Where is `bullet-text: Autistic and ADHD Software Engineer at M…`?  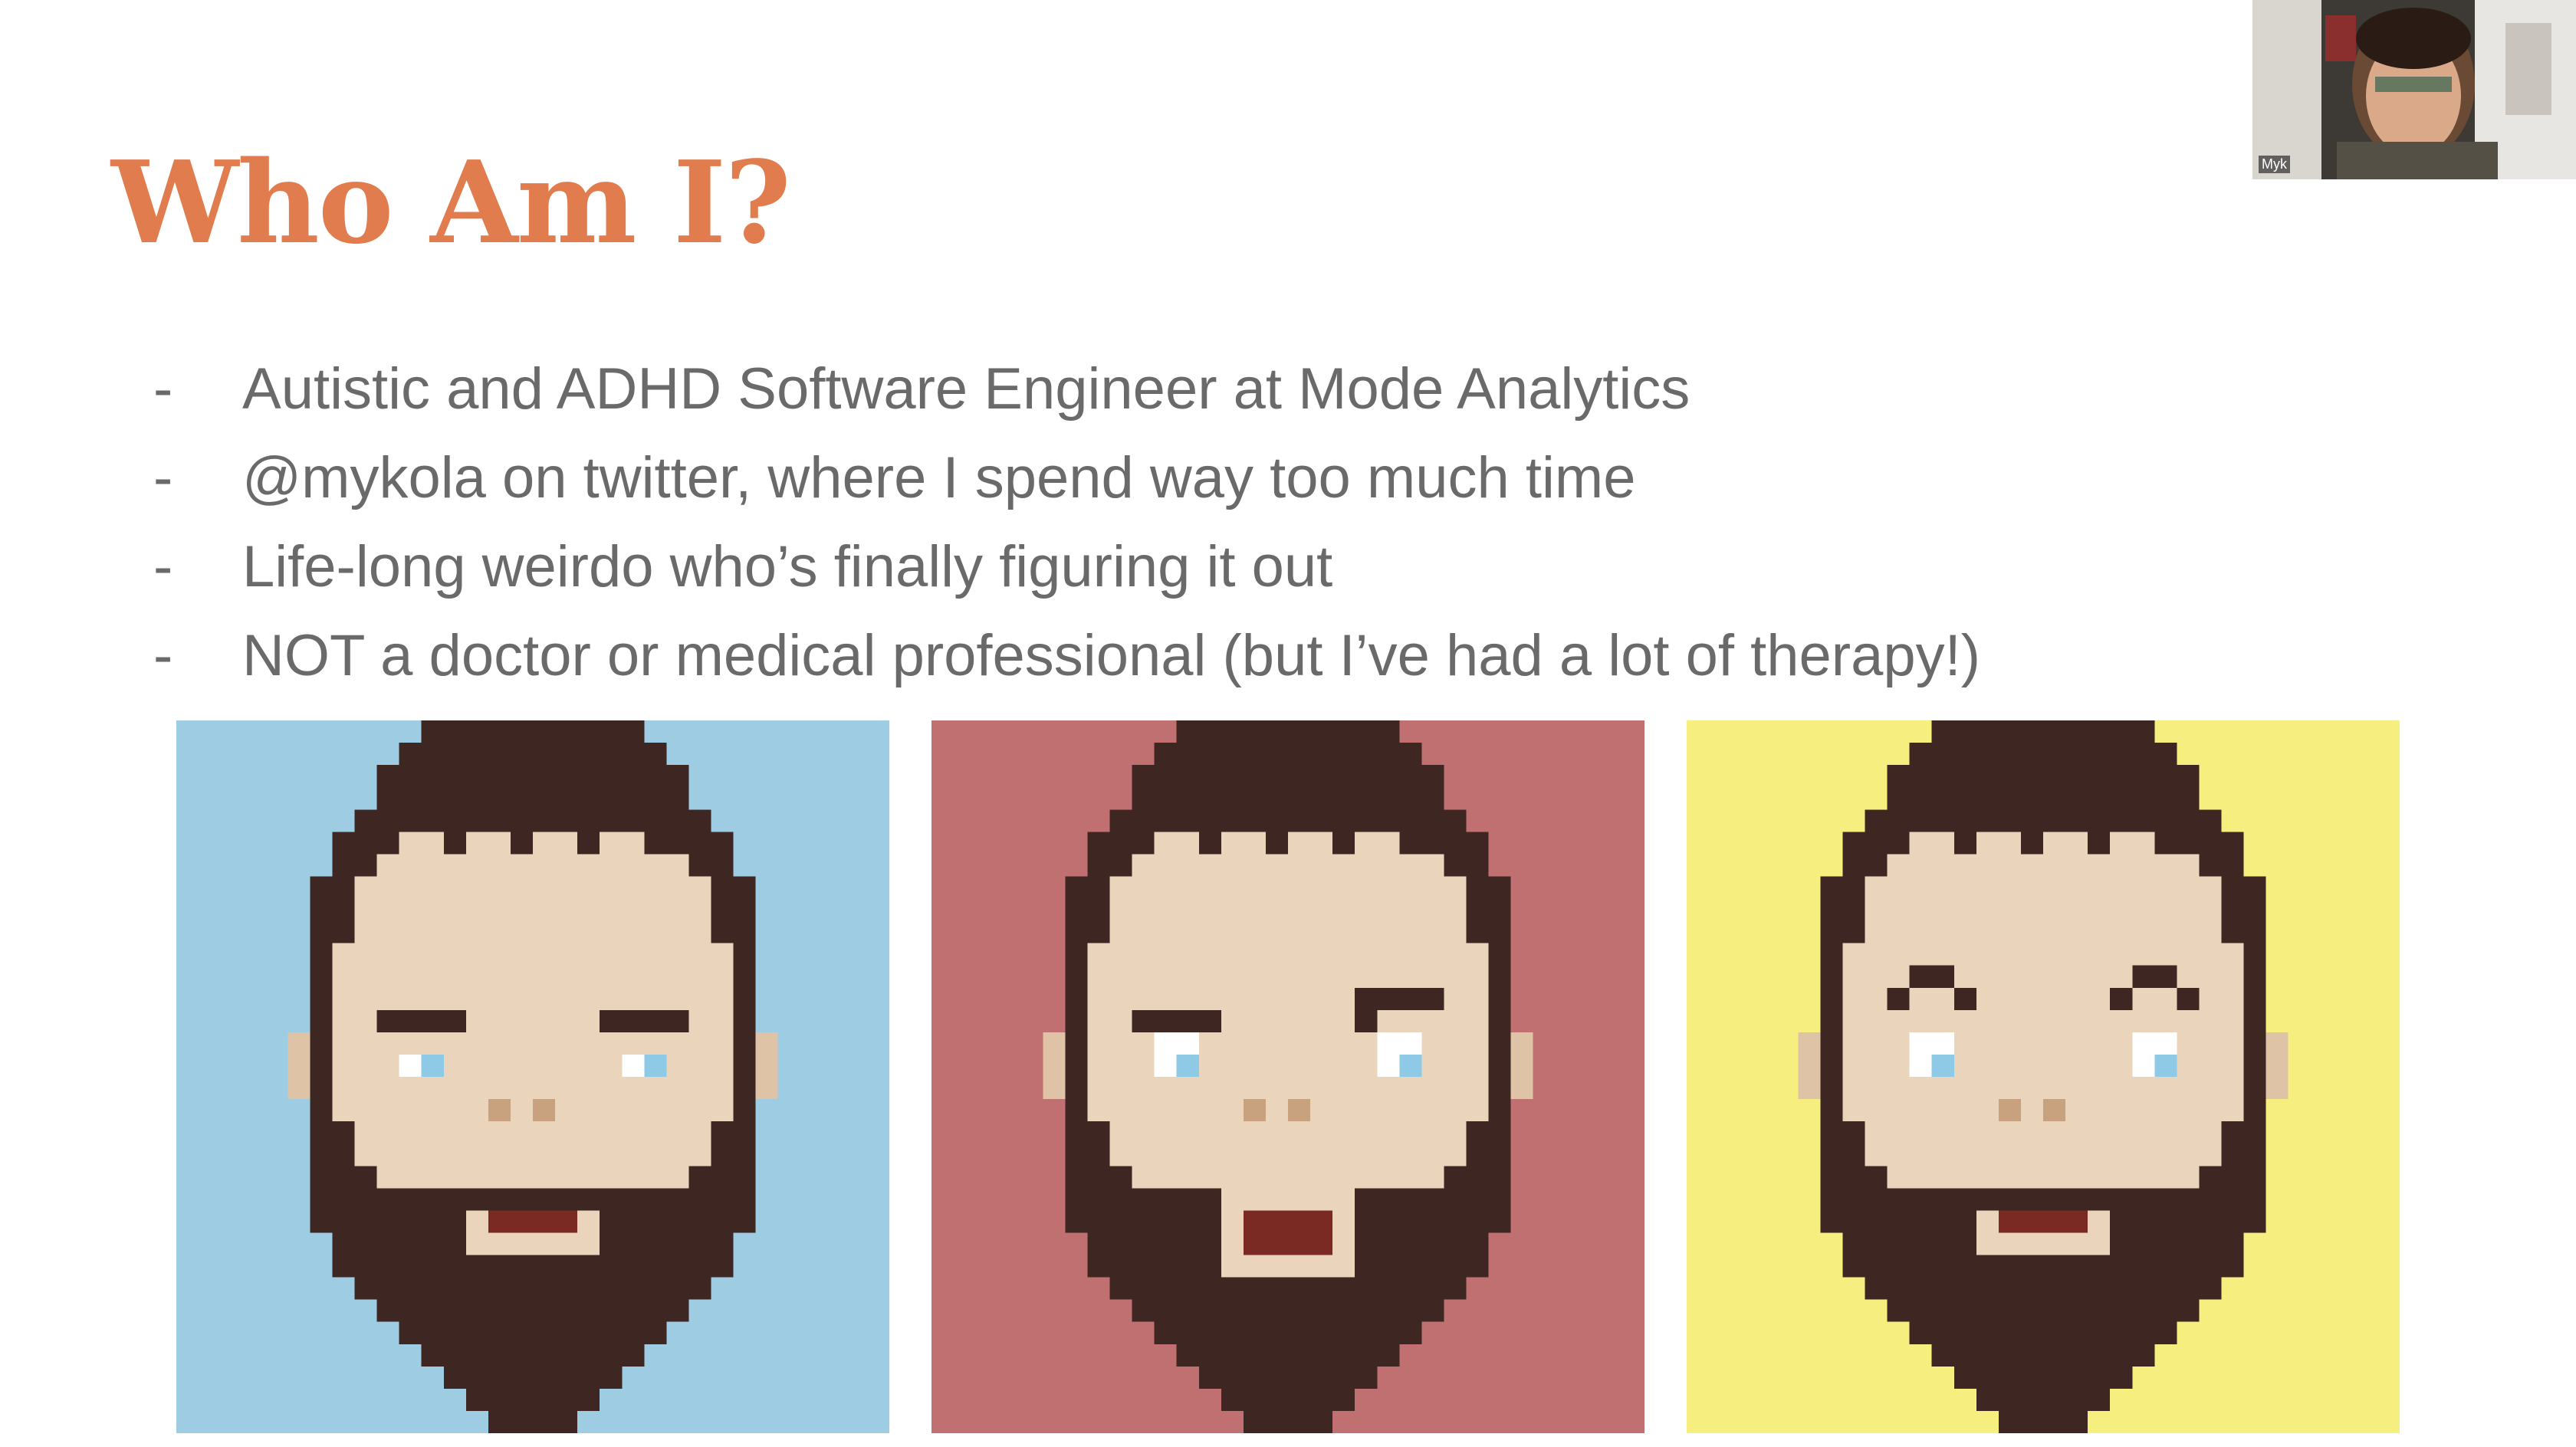 bullet-text: Autistic and ADHD Software Engineer at M… is located at coordinates (967, 389).